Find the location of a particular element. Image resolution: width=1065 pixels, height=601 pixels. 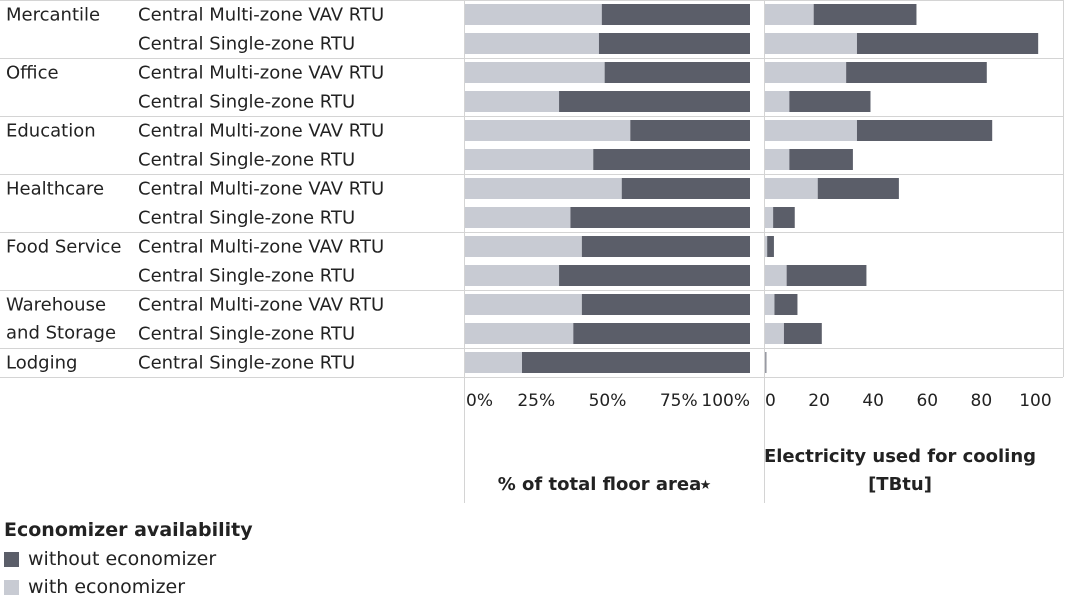

axis-title: [TBtu] is located at coordinates (900, 484).